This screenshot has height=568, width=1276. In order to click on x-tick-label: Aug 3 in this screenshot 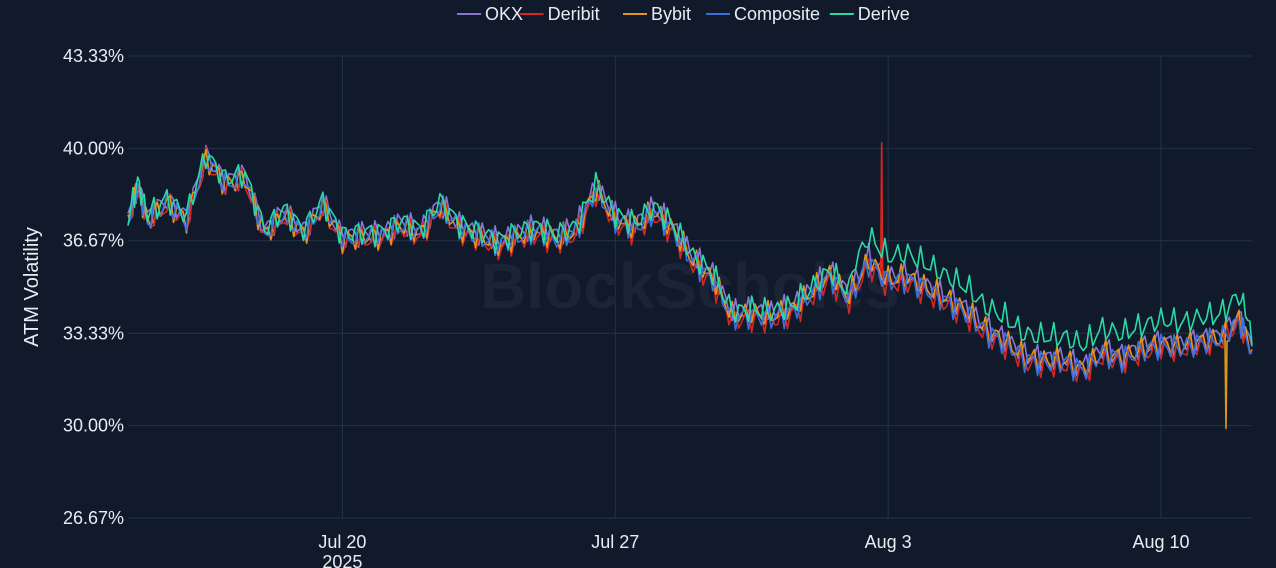, I will do `click(888, 542)`.